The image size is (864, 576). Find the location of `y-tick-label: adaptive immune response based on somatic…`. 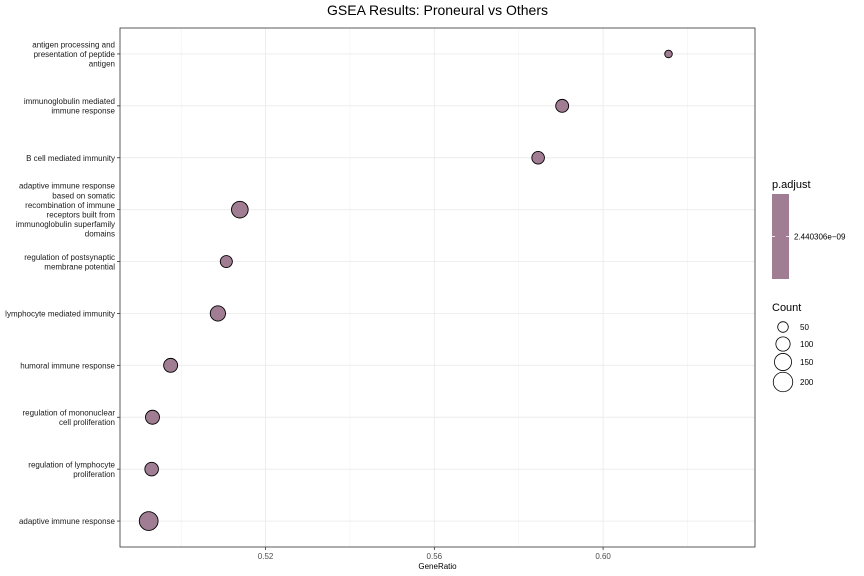

y-tick-label: adaptive immune response based on somatic… is located at coordinates (66, 210).